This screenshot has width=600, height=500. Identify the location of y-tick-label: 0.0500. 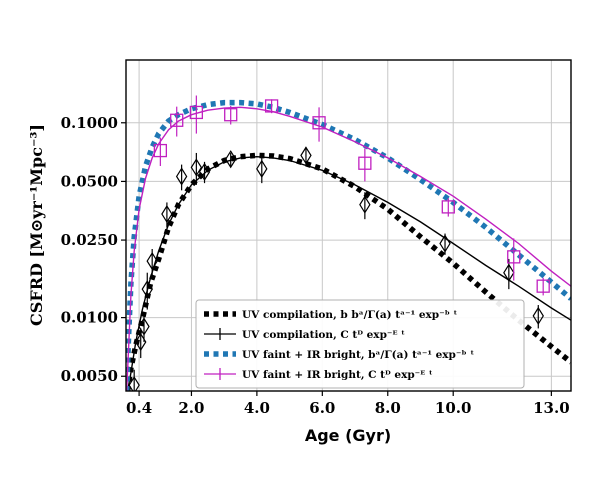
(89, 181).